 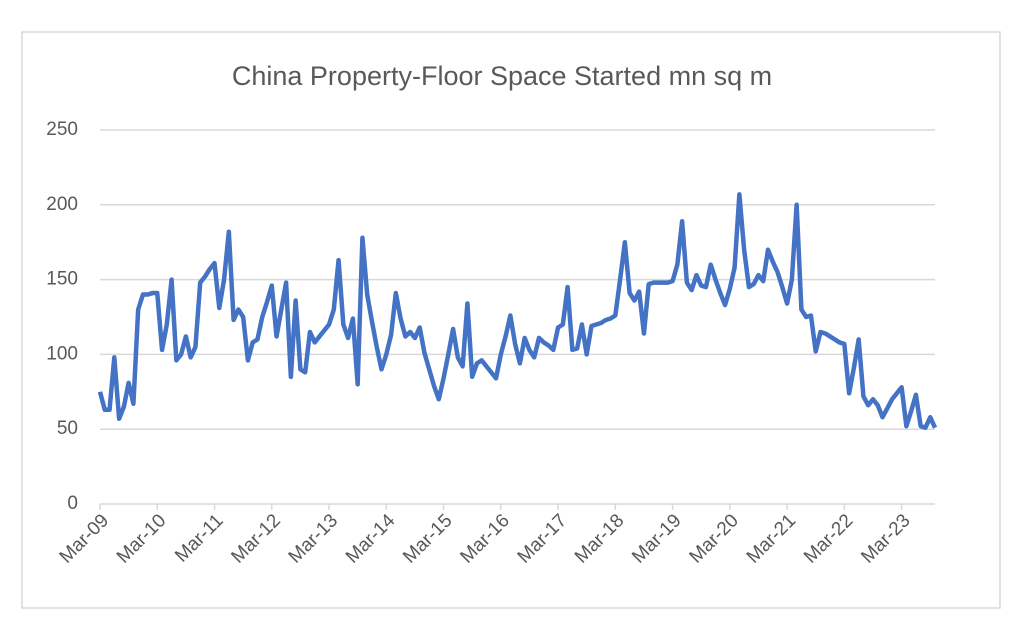 What do you see at coordinates (62, 279) in the screenshot?
I see `y-tick-label: 150` at bounding box center [62, 279].